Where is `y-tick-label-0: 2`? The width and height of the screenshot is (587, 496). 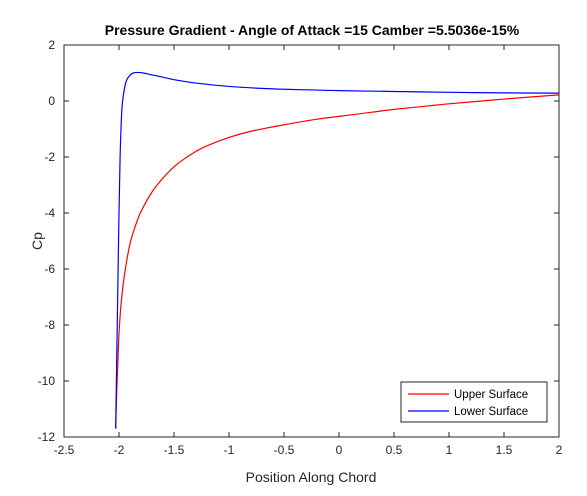 y-tick-label-0: 2 is located at coordinates (51, 45).